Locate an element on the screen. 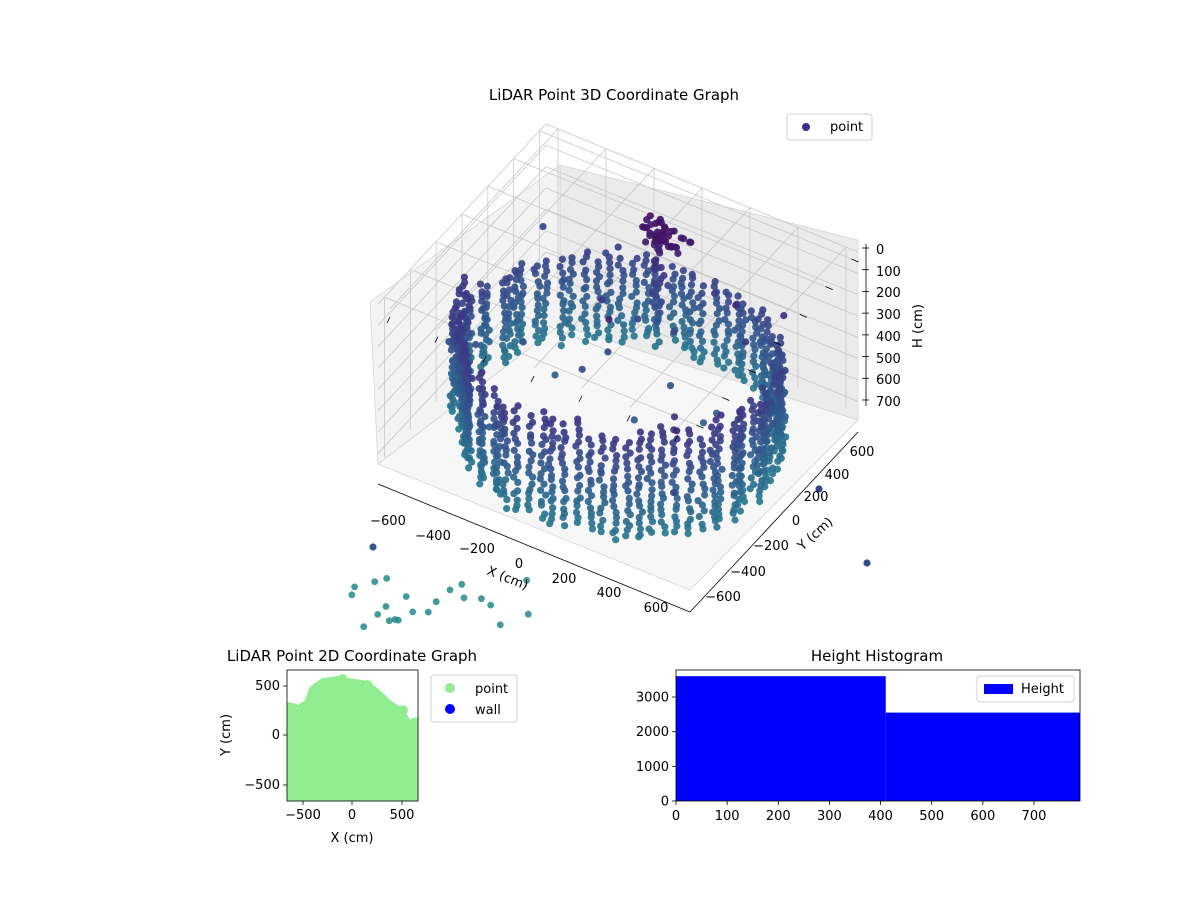 The image size is (1200, 900). legend-3d: point is located at coordinates (829, 127).